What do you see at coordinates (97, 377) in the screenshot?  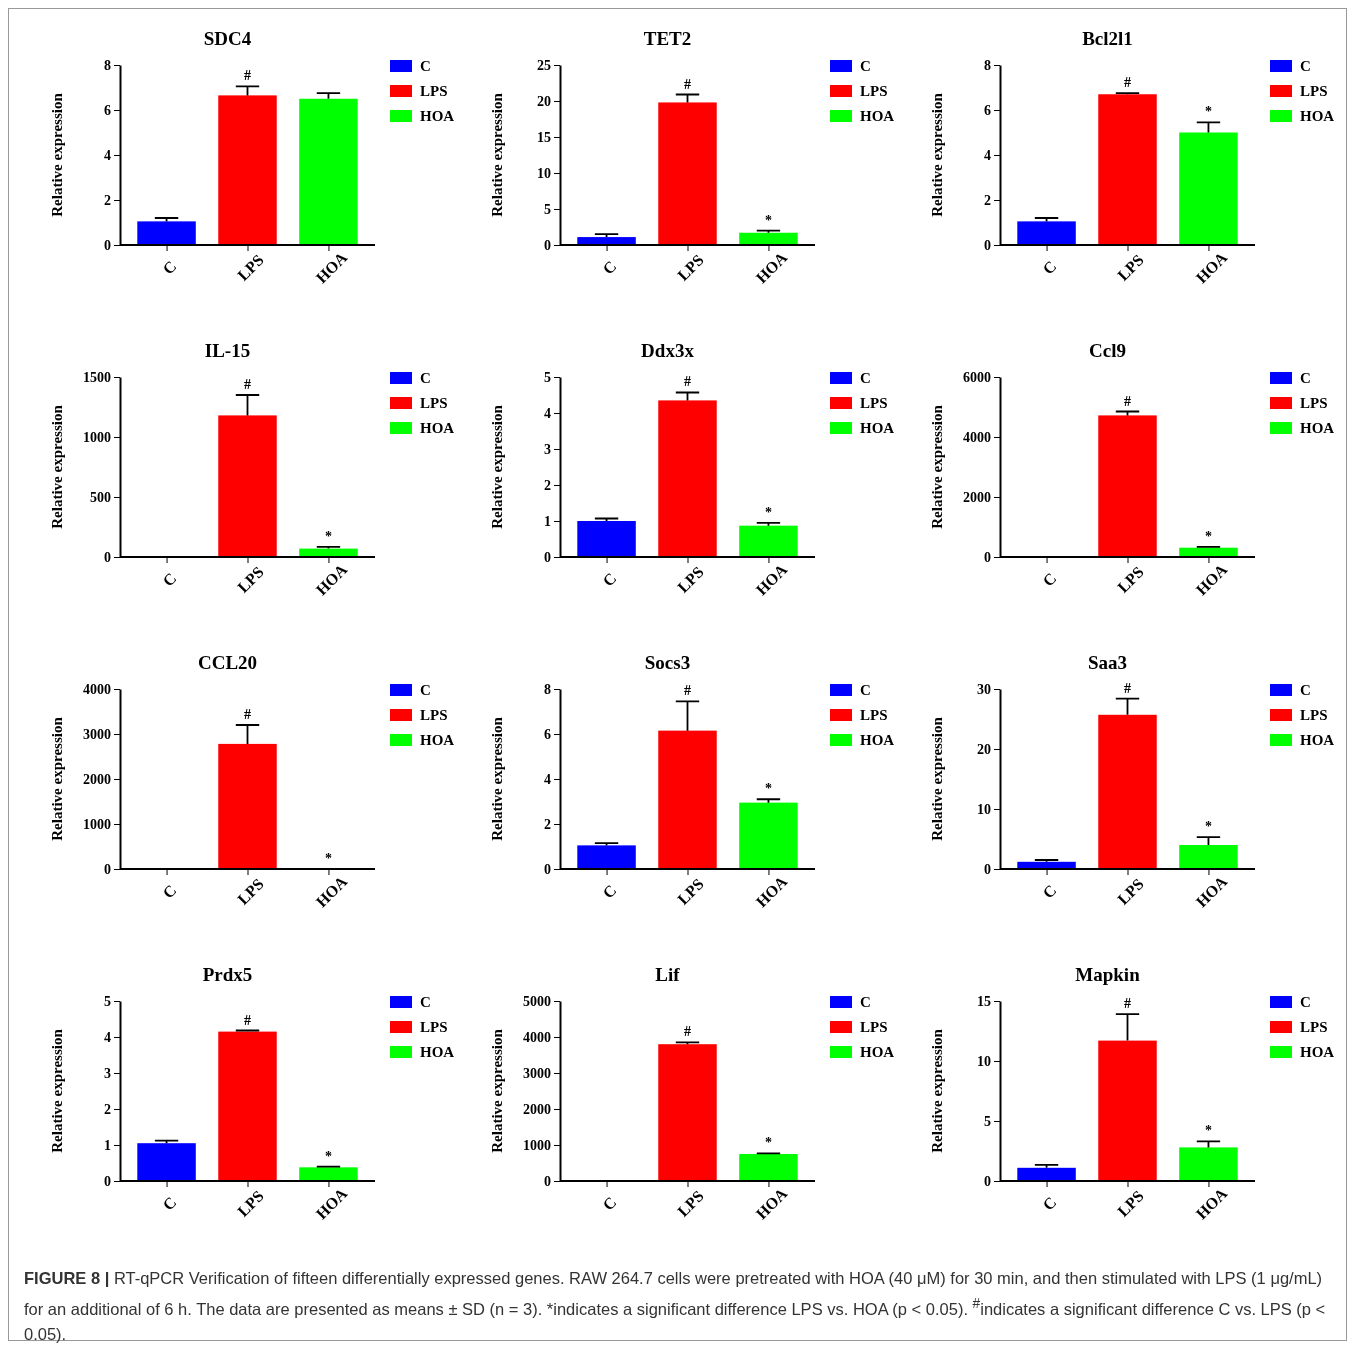 I see `y-tick-label: 1500` at bounding box center [97, 377].